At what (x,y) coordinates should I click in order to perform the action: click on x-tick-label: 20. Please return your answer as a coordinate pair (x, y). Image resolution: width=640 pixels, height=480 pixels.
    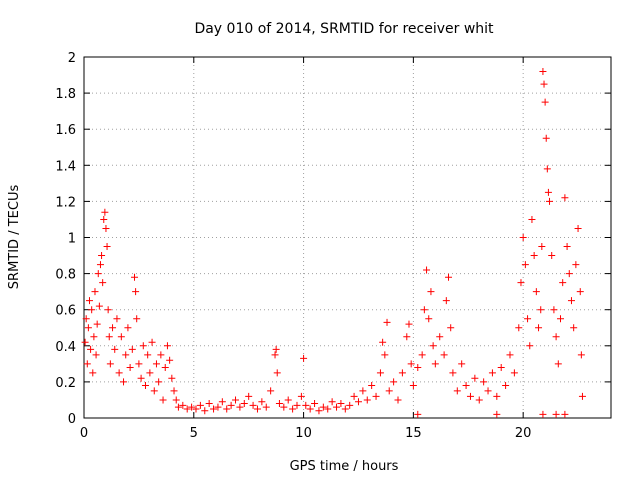
    Looking at the image, I should click on (523, 433).